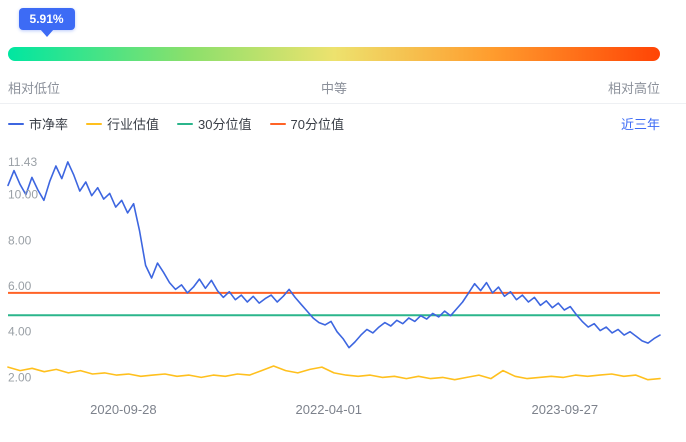  I want to click on legend-item-30th-percentile: 30分位值, so click(214, 123).